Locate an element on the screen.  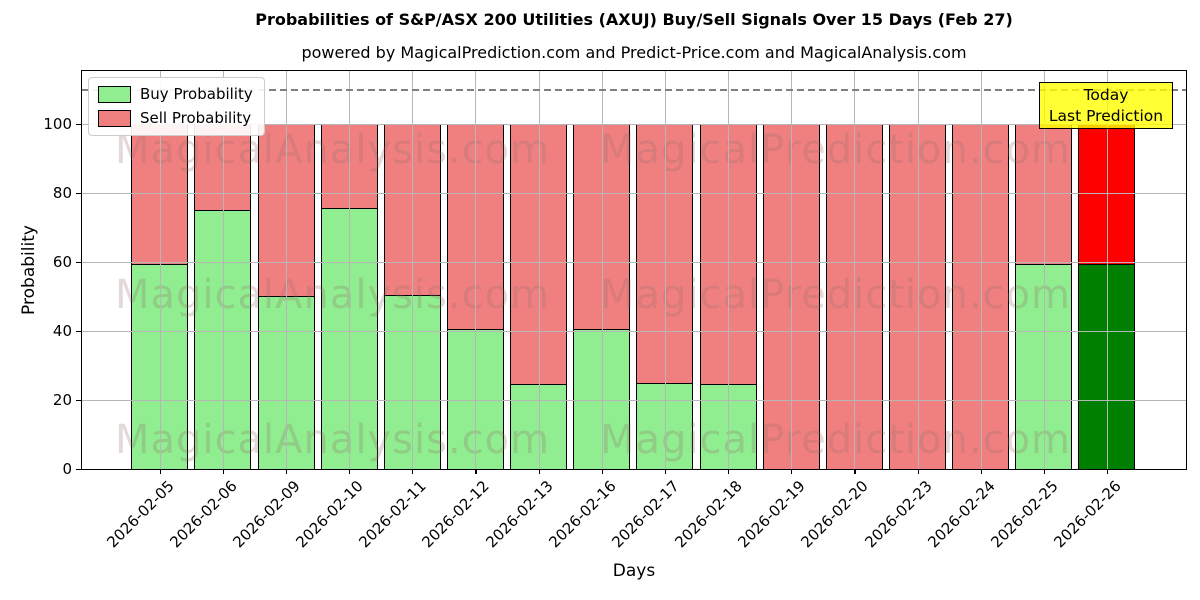
y-tick-label: 80 is located at coordinates (62, 192).